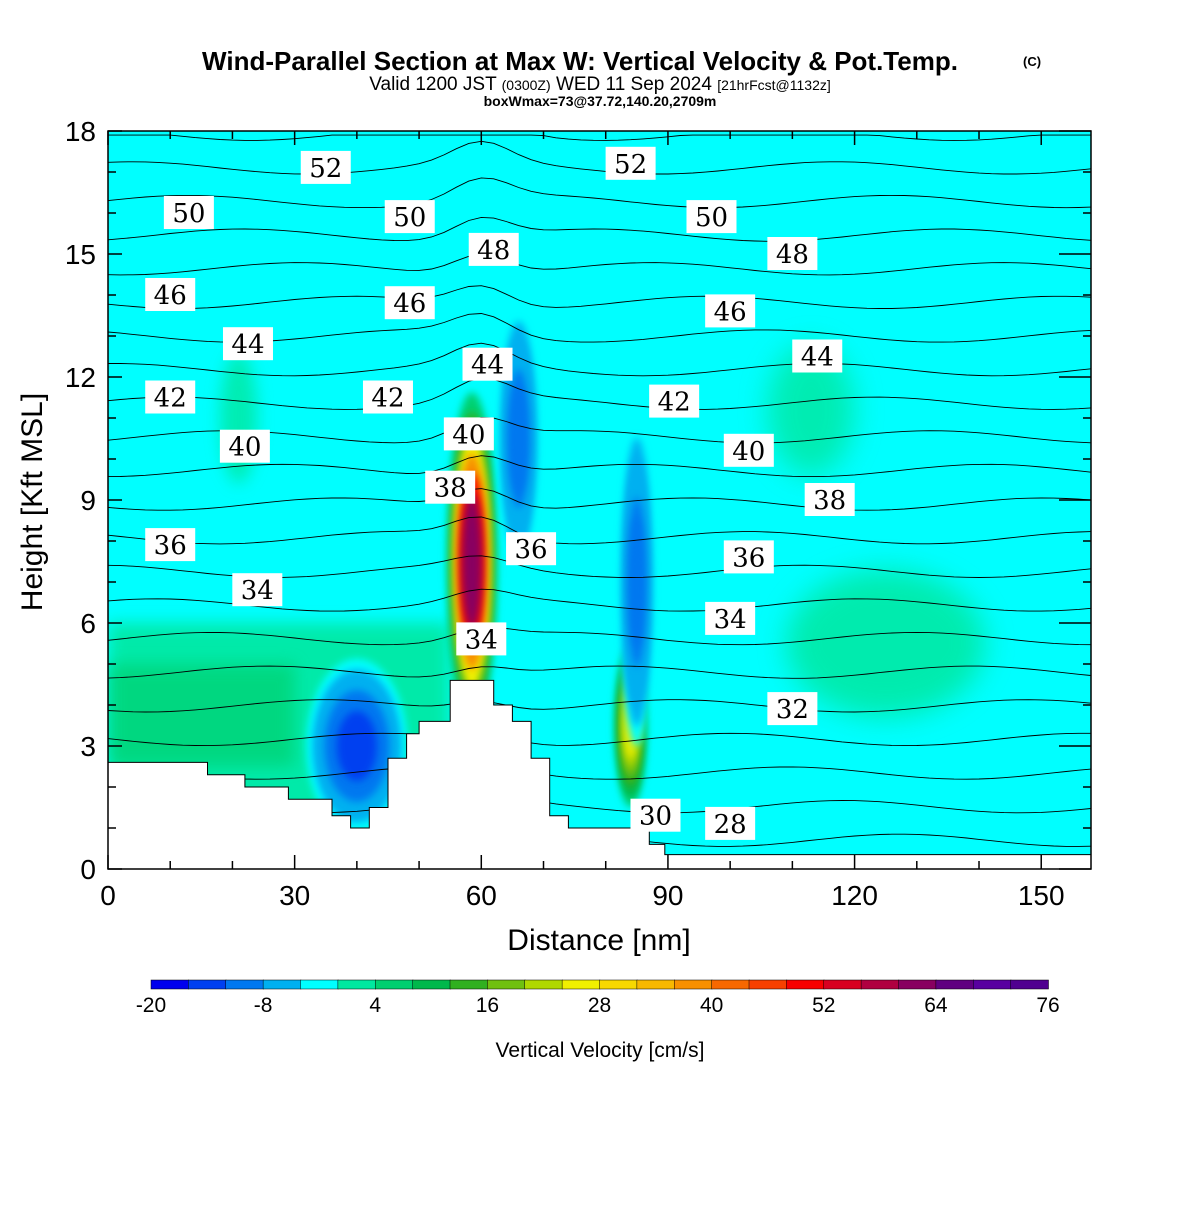  I want to click on theta-label: 50, so click(188, 212).